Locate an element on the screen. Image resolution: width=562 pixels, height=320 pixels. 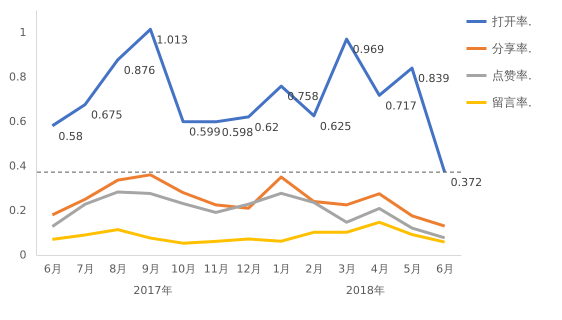
x-tick-label: 7月 is located at coordinates (85, 269).